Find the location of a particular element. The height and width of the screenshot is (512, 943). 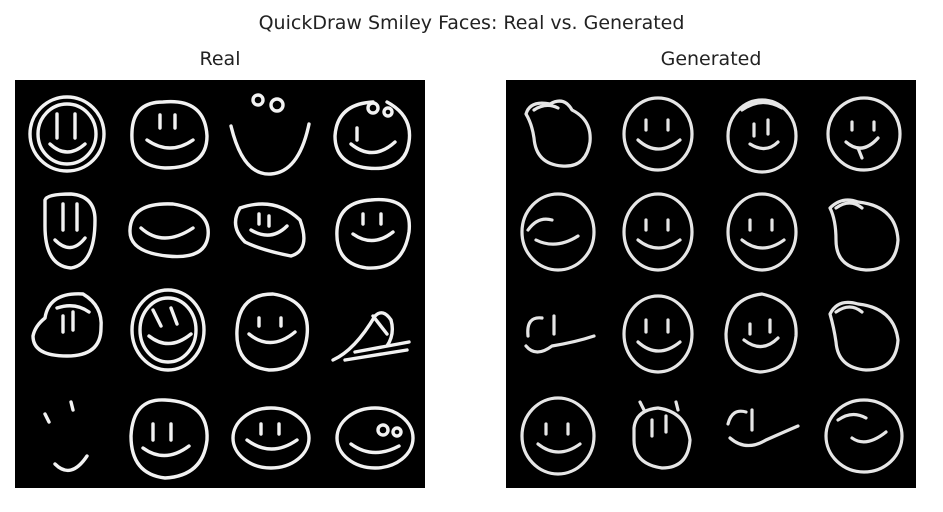

panel-title-real: Real is located at coordinates (220, 59).